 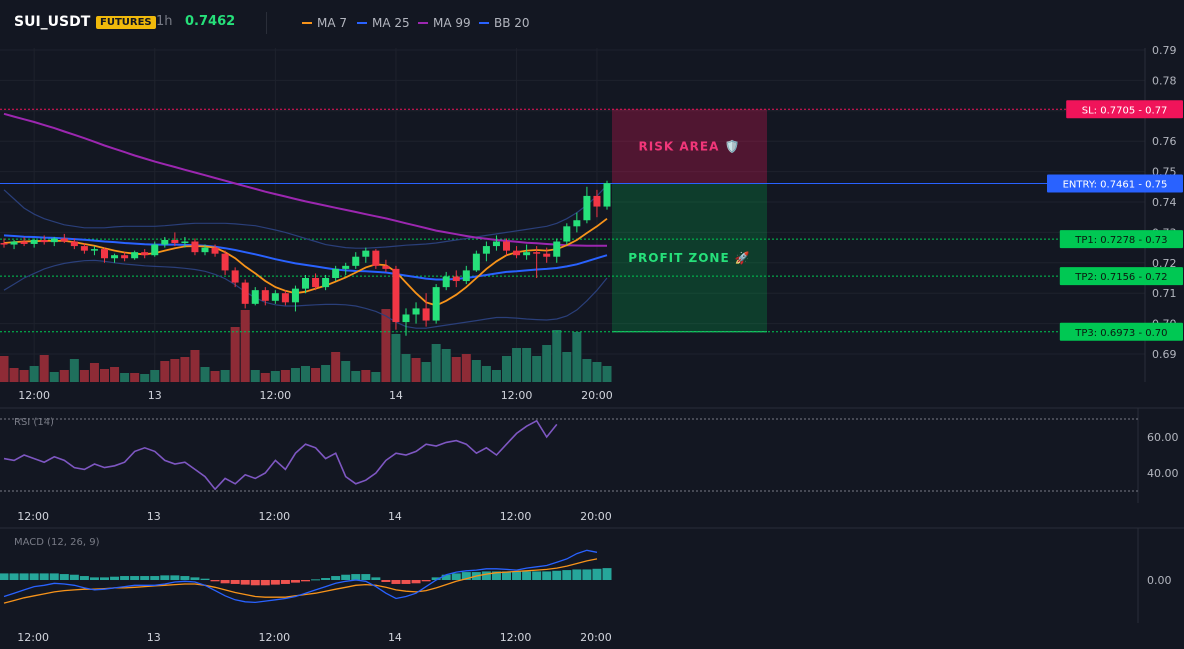 I want to click on legend-ma7: MA 7, so click(x=324, y=23).